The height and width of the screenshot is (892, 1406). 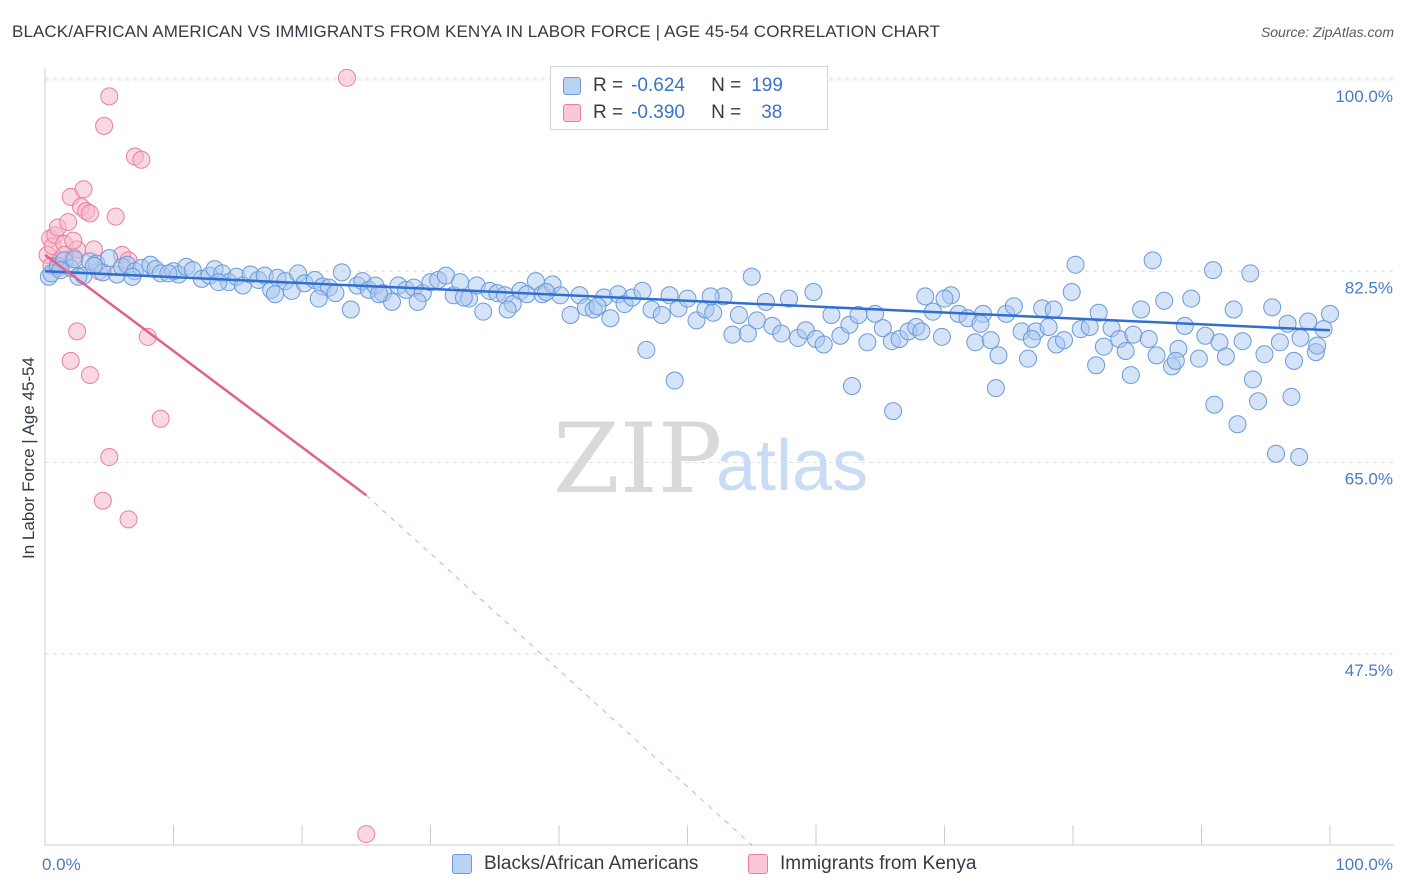 What do you see at coordinates (1364, 864) in the screenshot?
I see `x-tick-label: 100.0%` at bounding box center [1364, 864].